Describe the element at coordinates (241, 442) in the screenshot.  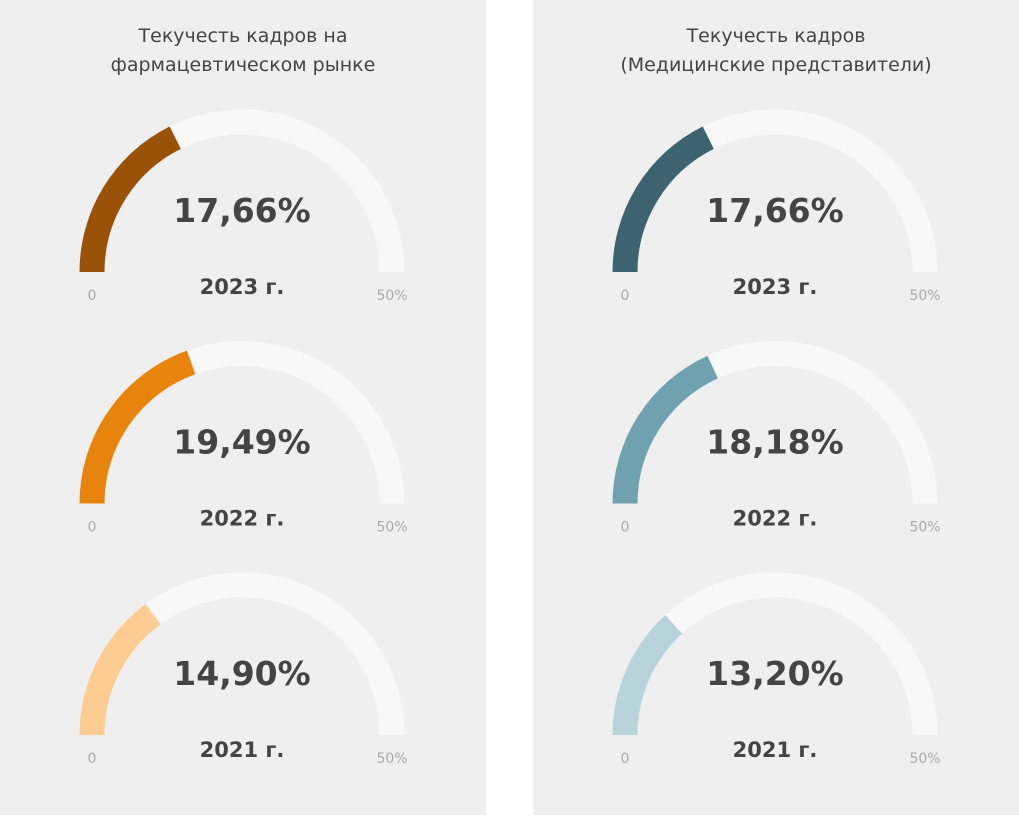
I see `value-label: 19,49%` at that location.